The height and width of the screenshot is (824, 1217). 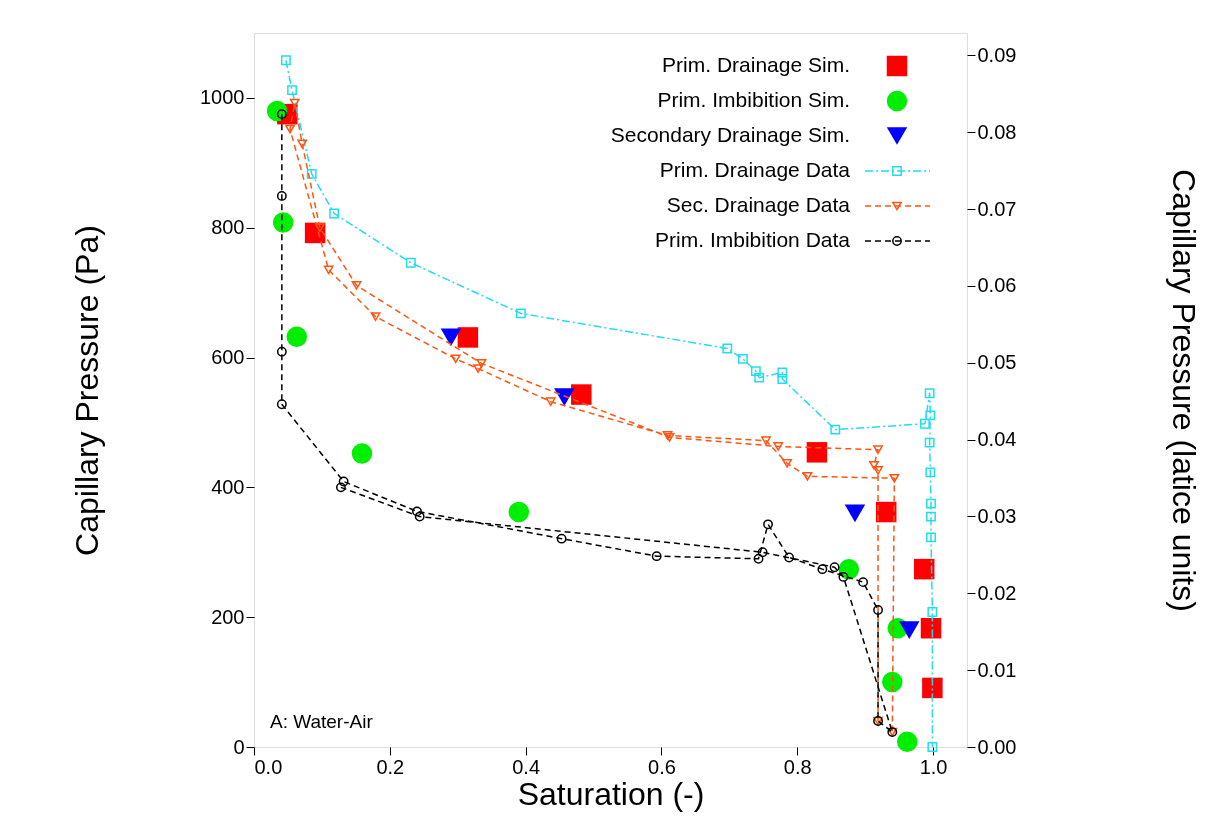 I want to click on x-tick-label: 0.8, so click(x=797, y=766).